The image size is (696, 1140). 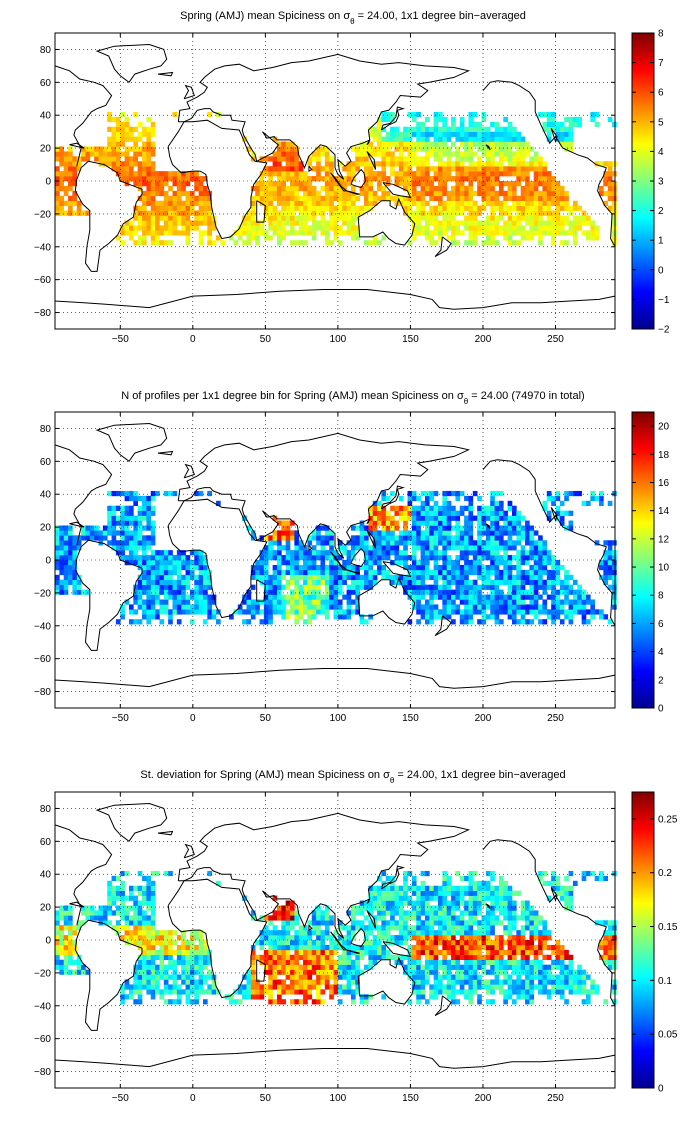 What do you see at coordinates (46, 116) in the screenshot?
I see `y-tick-label: 40` at bounding box center [46, 116].